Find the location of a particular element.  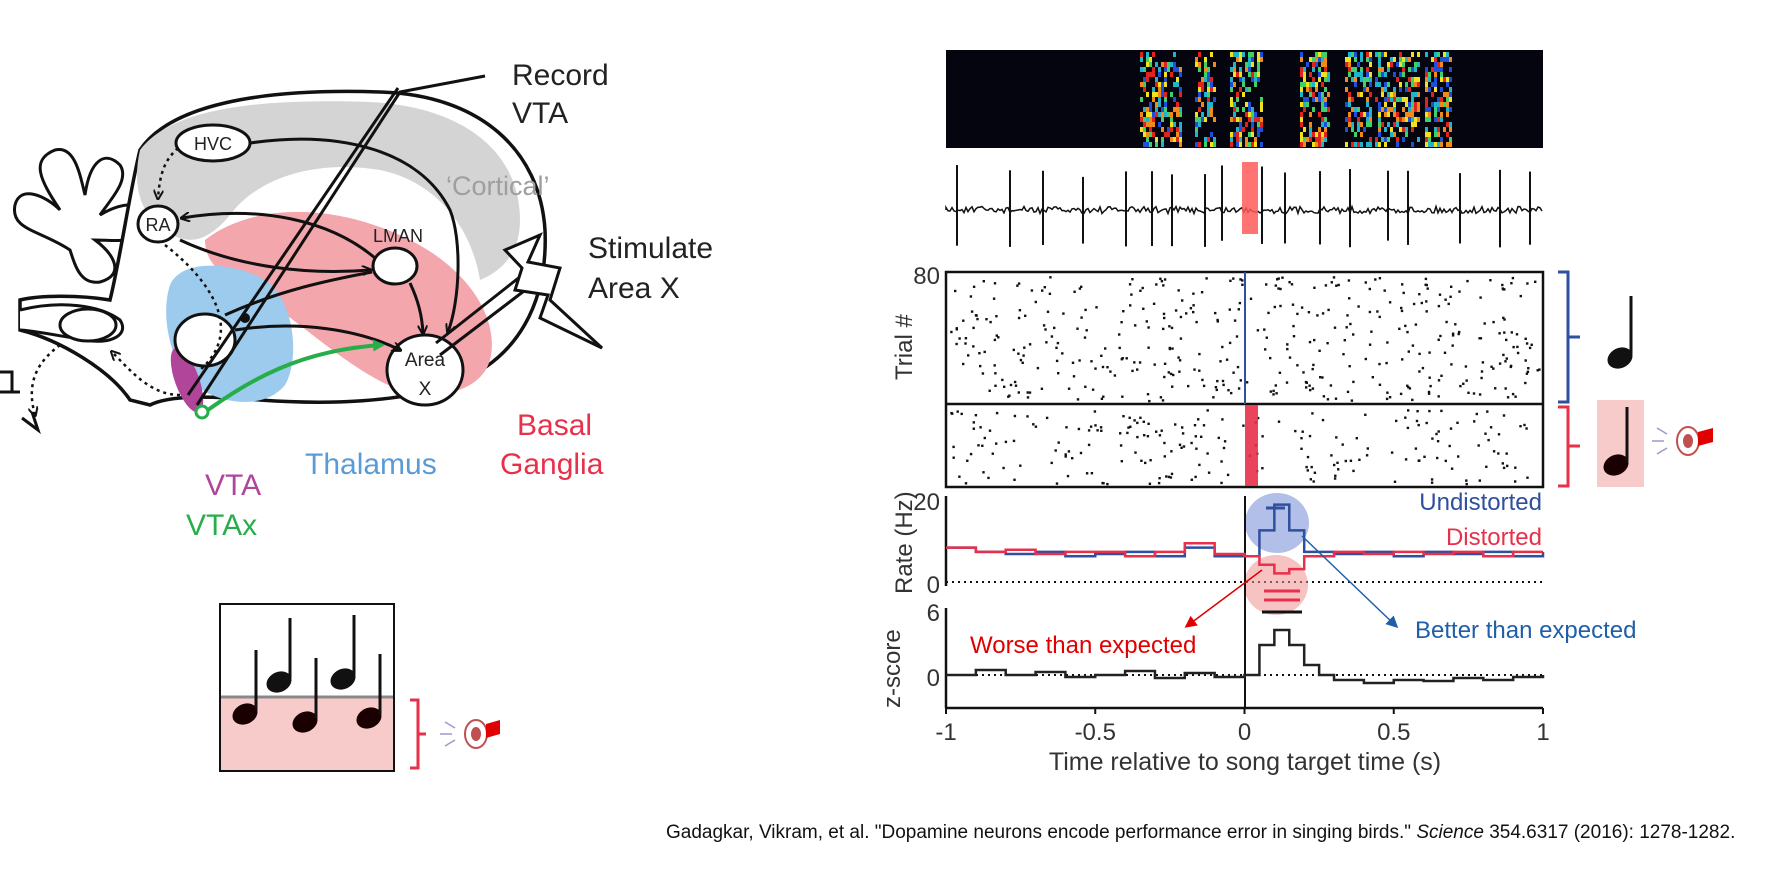

speaker-icon-right is located at coordinates (1682, 441).